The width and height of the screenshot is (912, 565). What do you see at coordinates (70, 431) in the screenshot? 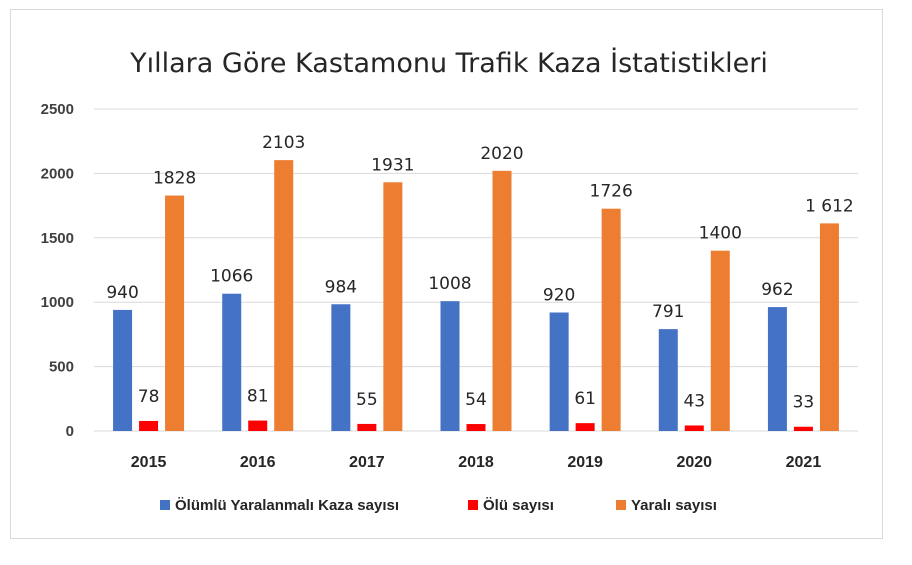
I see `y-tick-label: 0` at bounding box center [70, 431].